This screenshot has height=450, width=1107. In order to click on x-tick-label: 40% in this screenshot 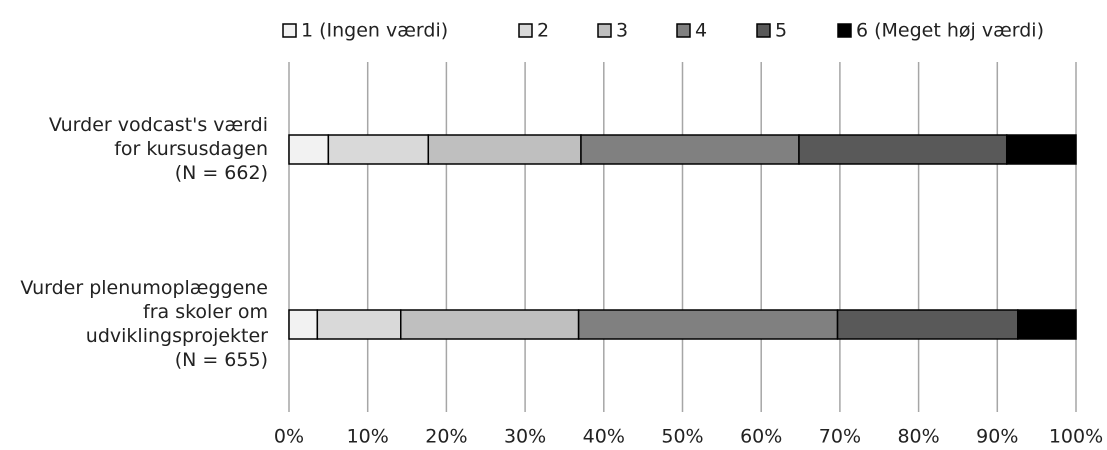, I will do `click(604, 437)`.